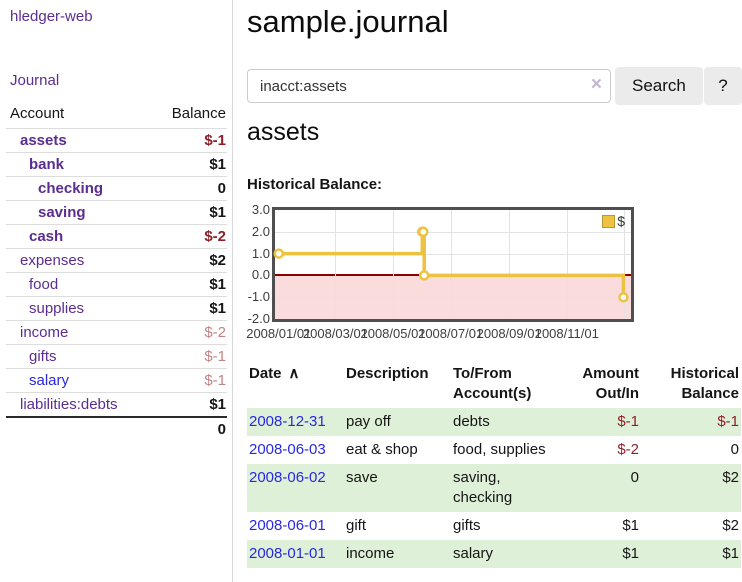 This screenshot has width=742, height=582. Describe the element at coordinates (659, 86) in the screenshot. I see `search-button: Search` at that location.